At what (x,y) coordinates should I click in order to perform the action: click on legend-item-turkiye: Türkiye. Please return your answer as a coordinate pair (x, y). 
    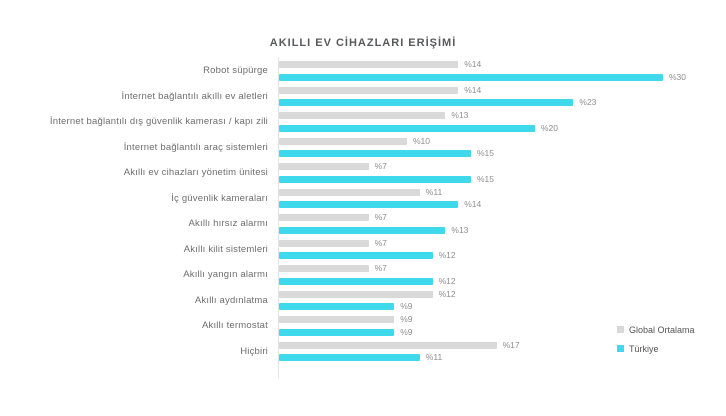
    Looking at the image, I should click on (656, 348).